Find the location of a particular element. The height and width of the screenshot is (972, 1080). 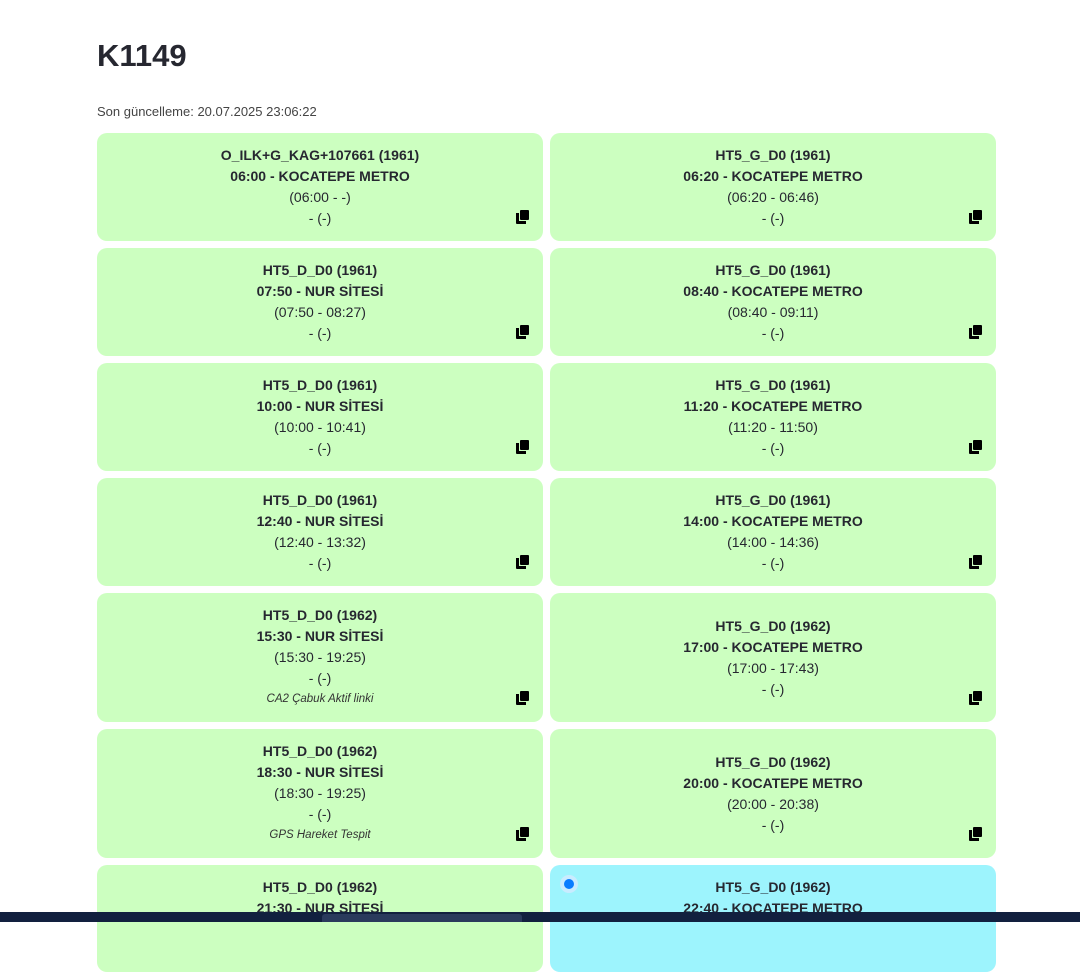

trip-time-range: (07:50 - 08:27) is located at coordinates (320, 312).